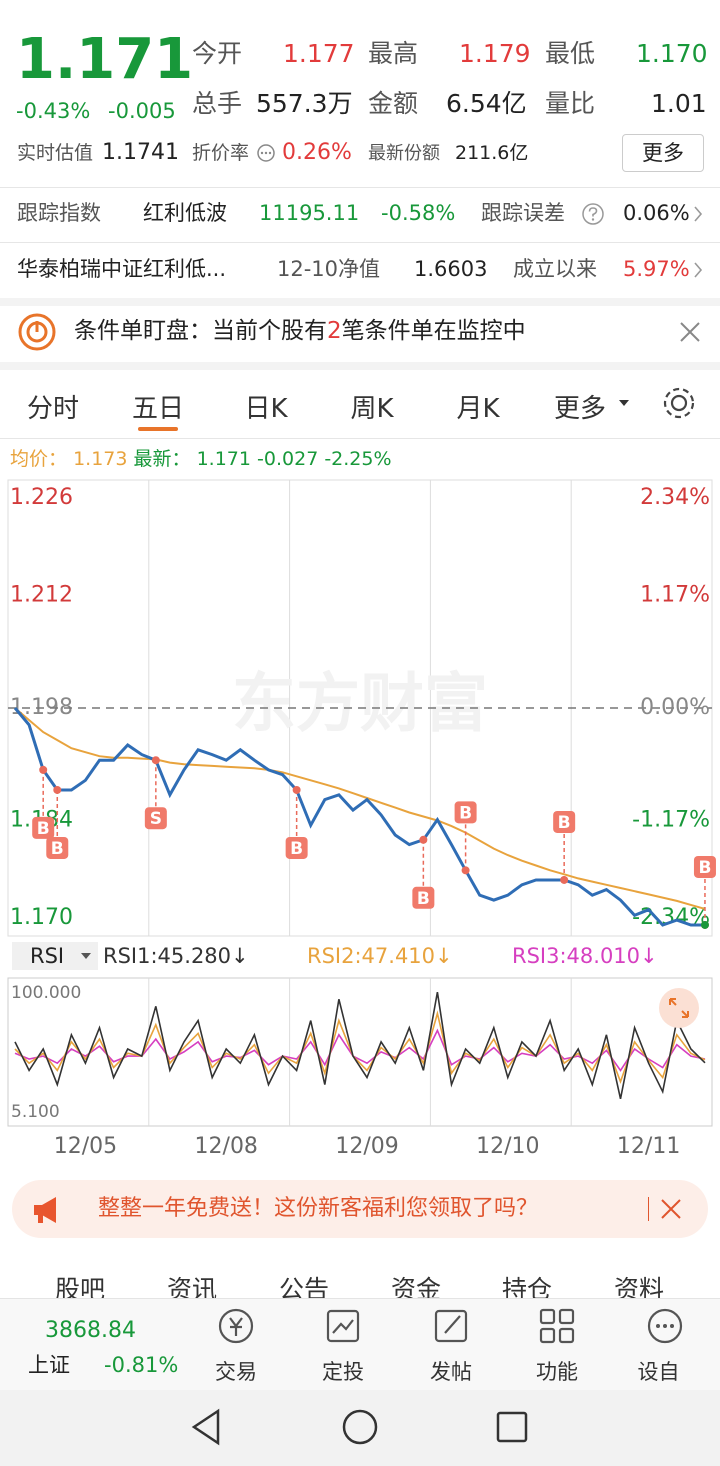  What do you see at coordinates (593, 214) in the screenshot?
I see `help-icon` at bounding box center [593, 214].